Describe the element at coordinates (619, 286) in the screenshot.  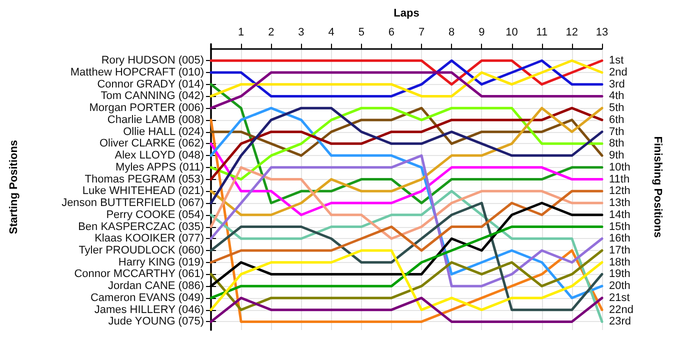
I see `y2-tick-label: 20th` at that location.